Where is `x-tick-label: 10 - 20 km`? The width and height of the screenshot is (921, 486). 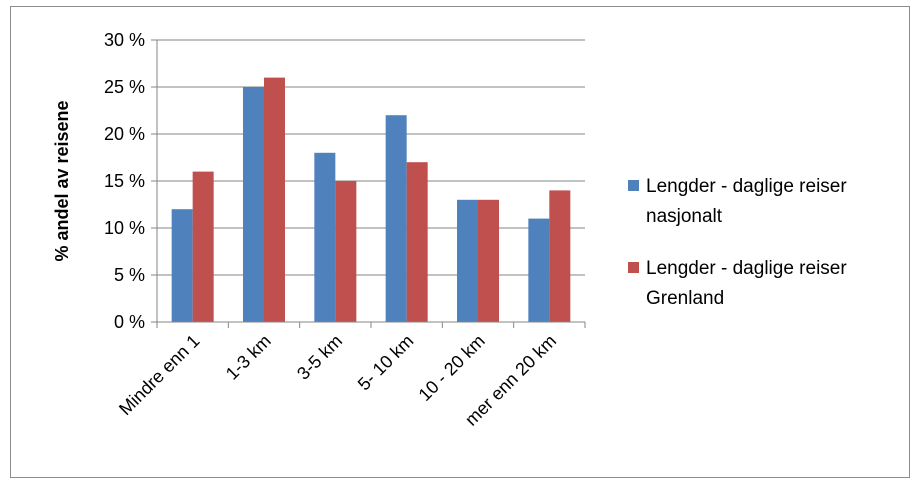 x-tick-label: 10 - 20 km is located at coordinates (452, 368).